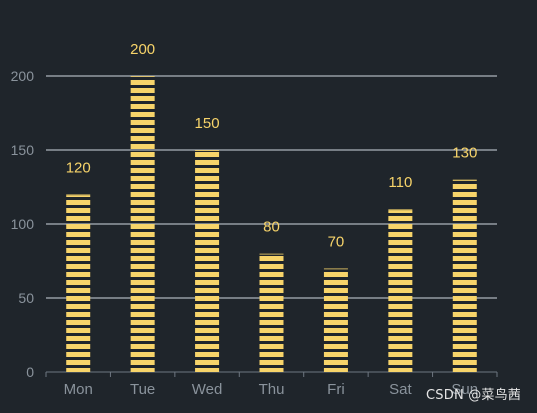 The width and height of the screenshot is (537, 413). What do you see at coordinates (23, 224) in the screenshot?
I see `y-tick-label-100: 100` at bounding box center [23, 224].